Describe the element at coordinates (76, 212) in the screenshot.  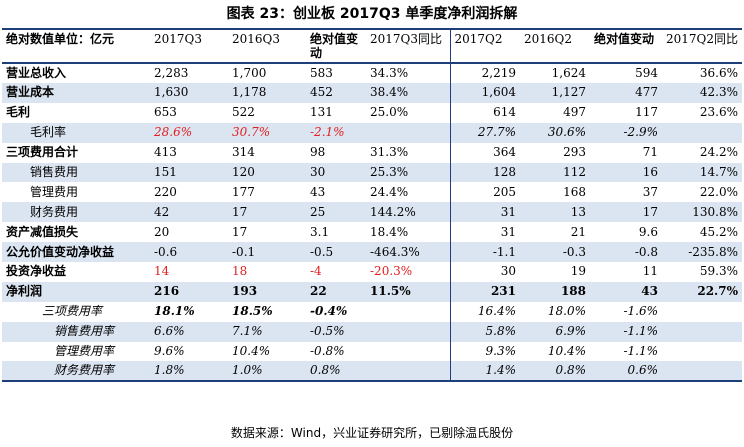
I see `row-label: 财务费用` at that location.